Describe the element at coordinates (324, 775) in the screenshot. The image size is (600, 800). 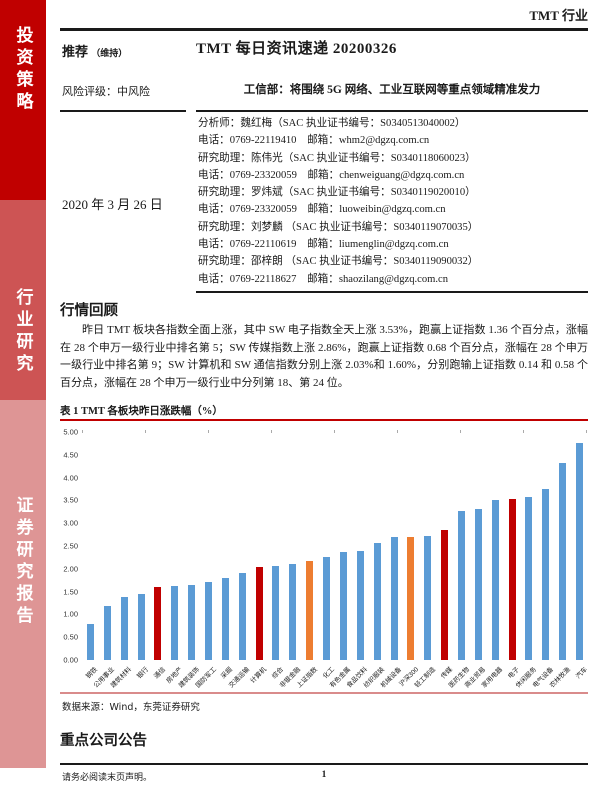
I see `page-number: 1` at that location.